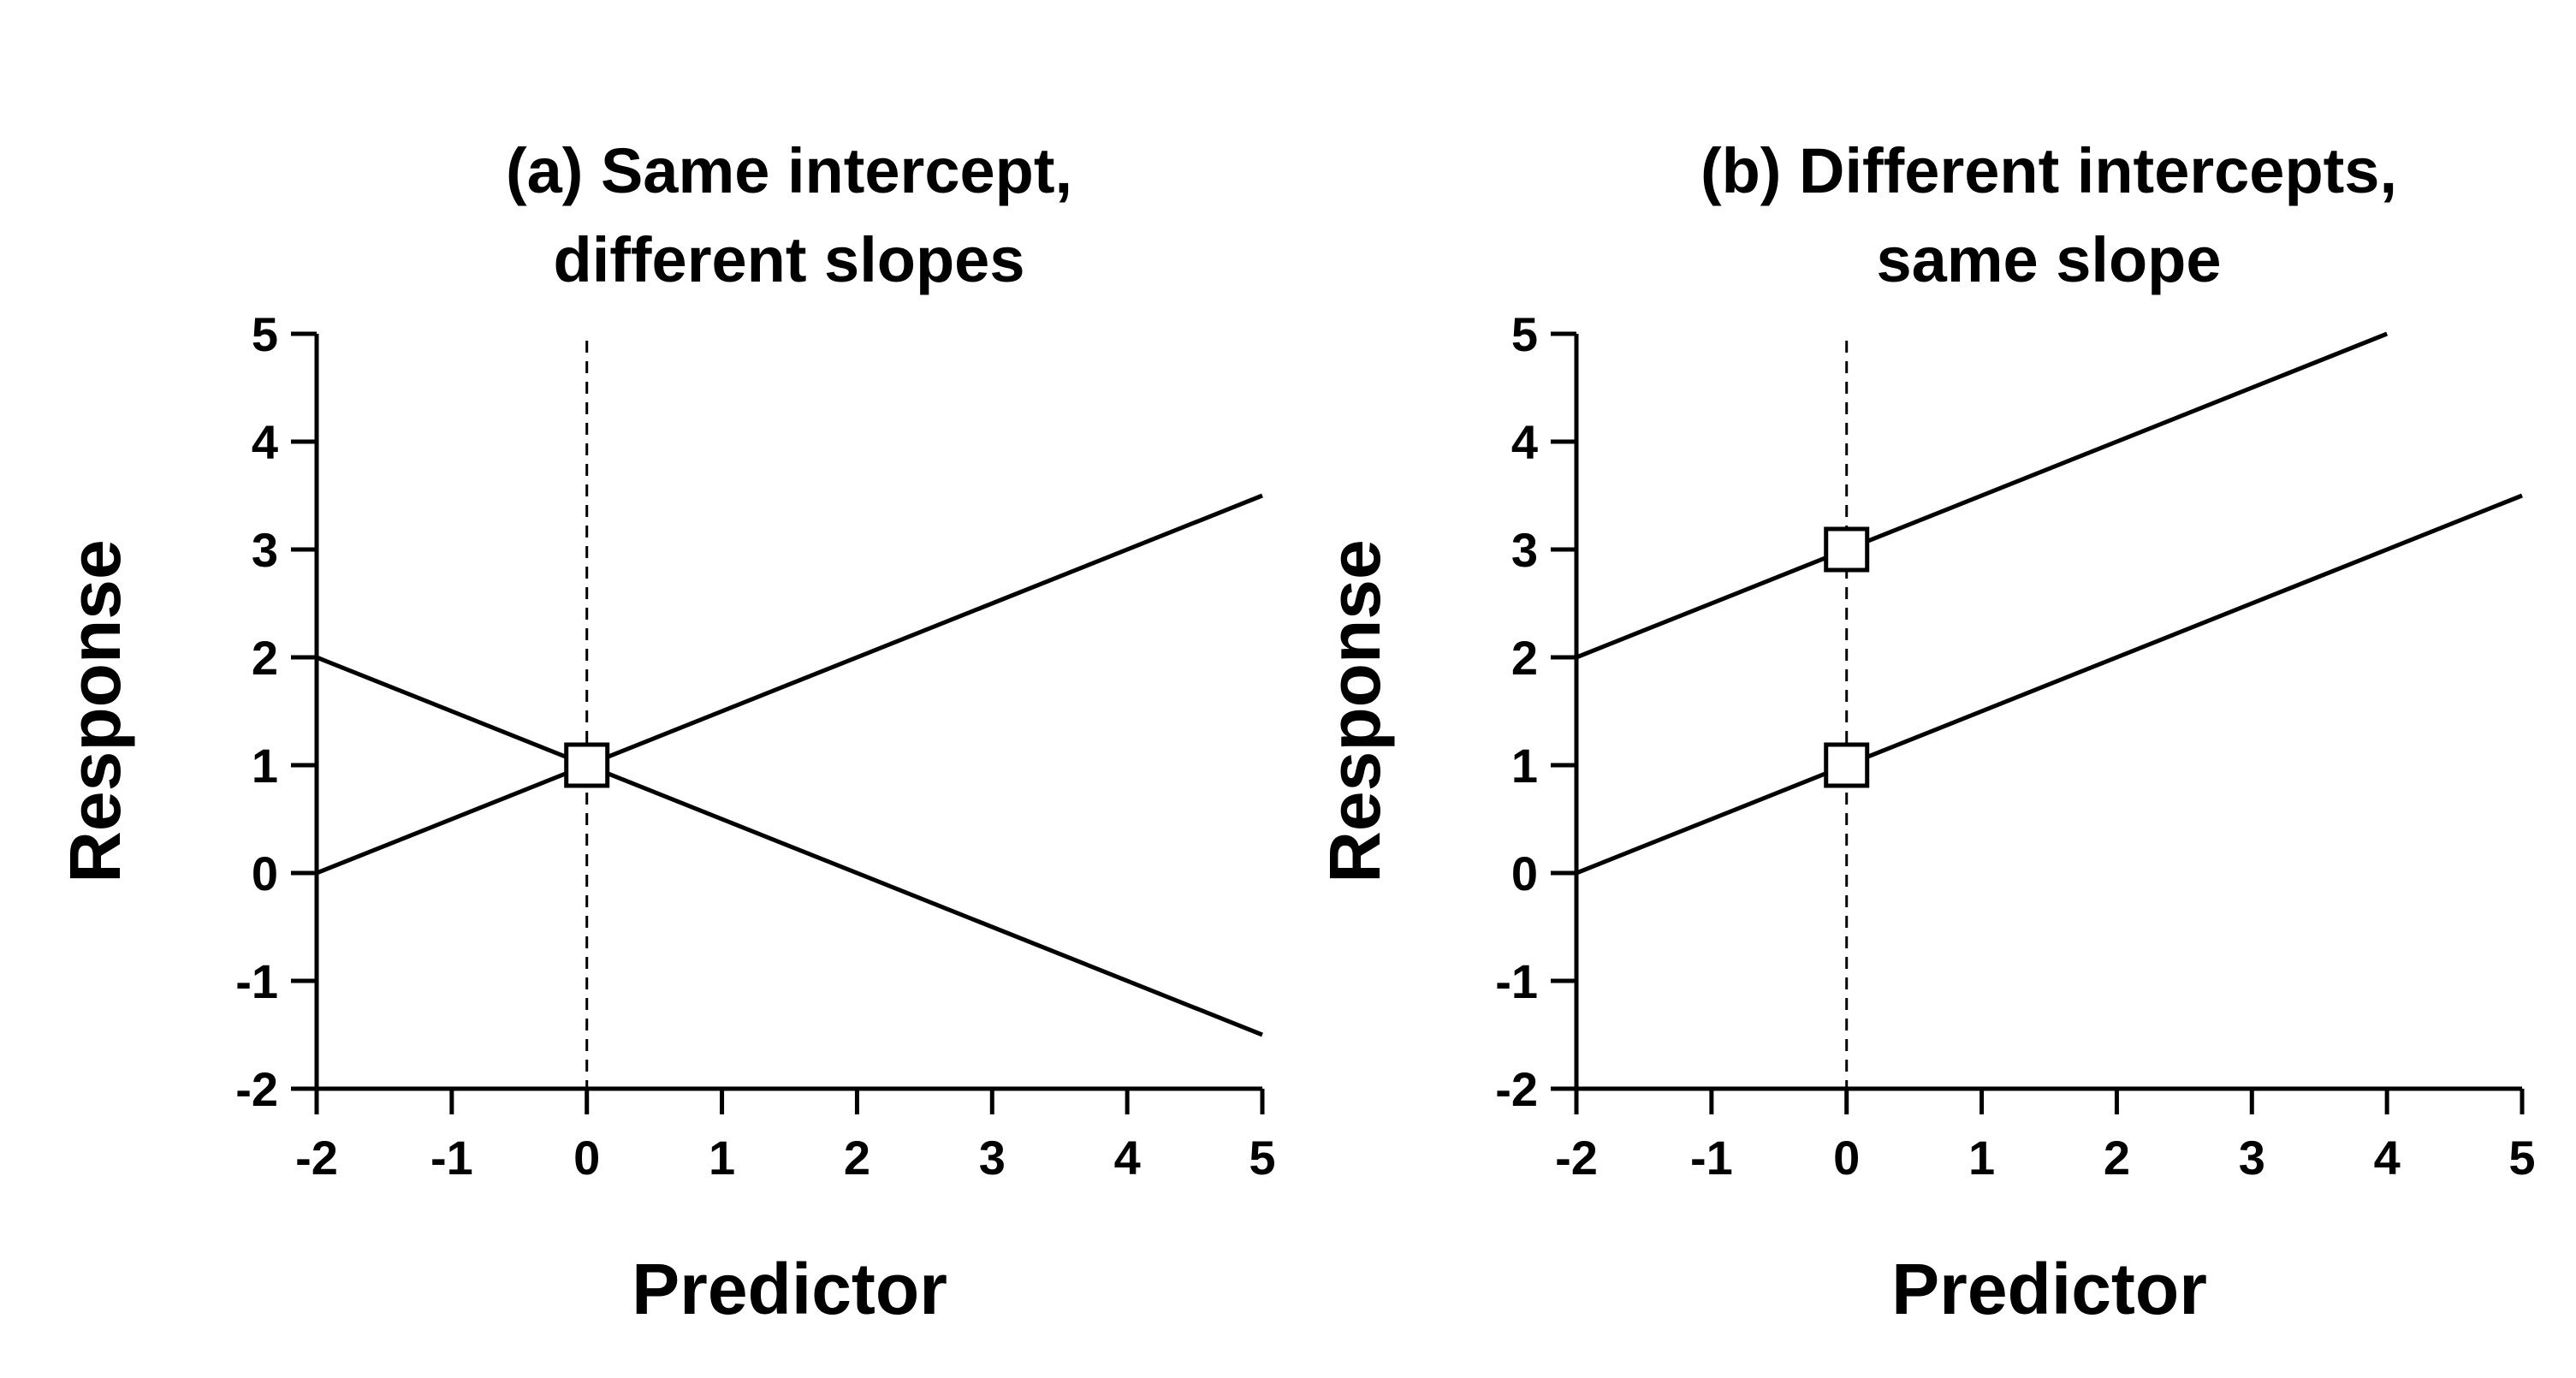 Image resolution: width=2576 pixels, height=1378 pixels. What do you see at coordinates (1516, 1089) in the screenshot?
I see `panel-b-y-tick-label: -2` at bounding box center [1516, 1089].